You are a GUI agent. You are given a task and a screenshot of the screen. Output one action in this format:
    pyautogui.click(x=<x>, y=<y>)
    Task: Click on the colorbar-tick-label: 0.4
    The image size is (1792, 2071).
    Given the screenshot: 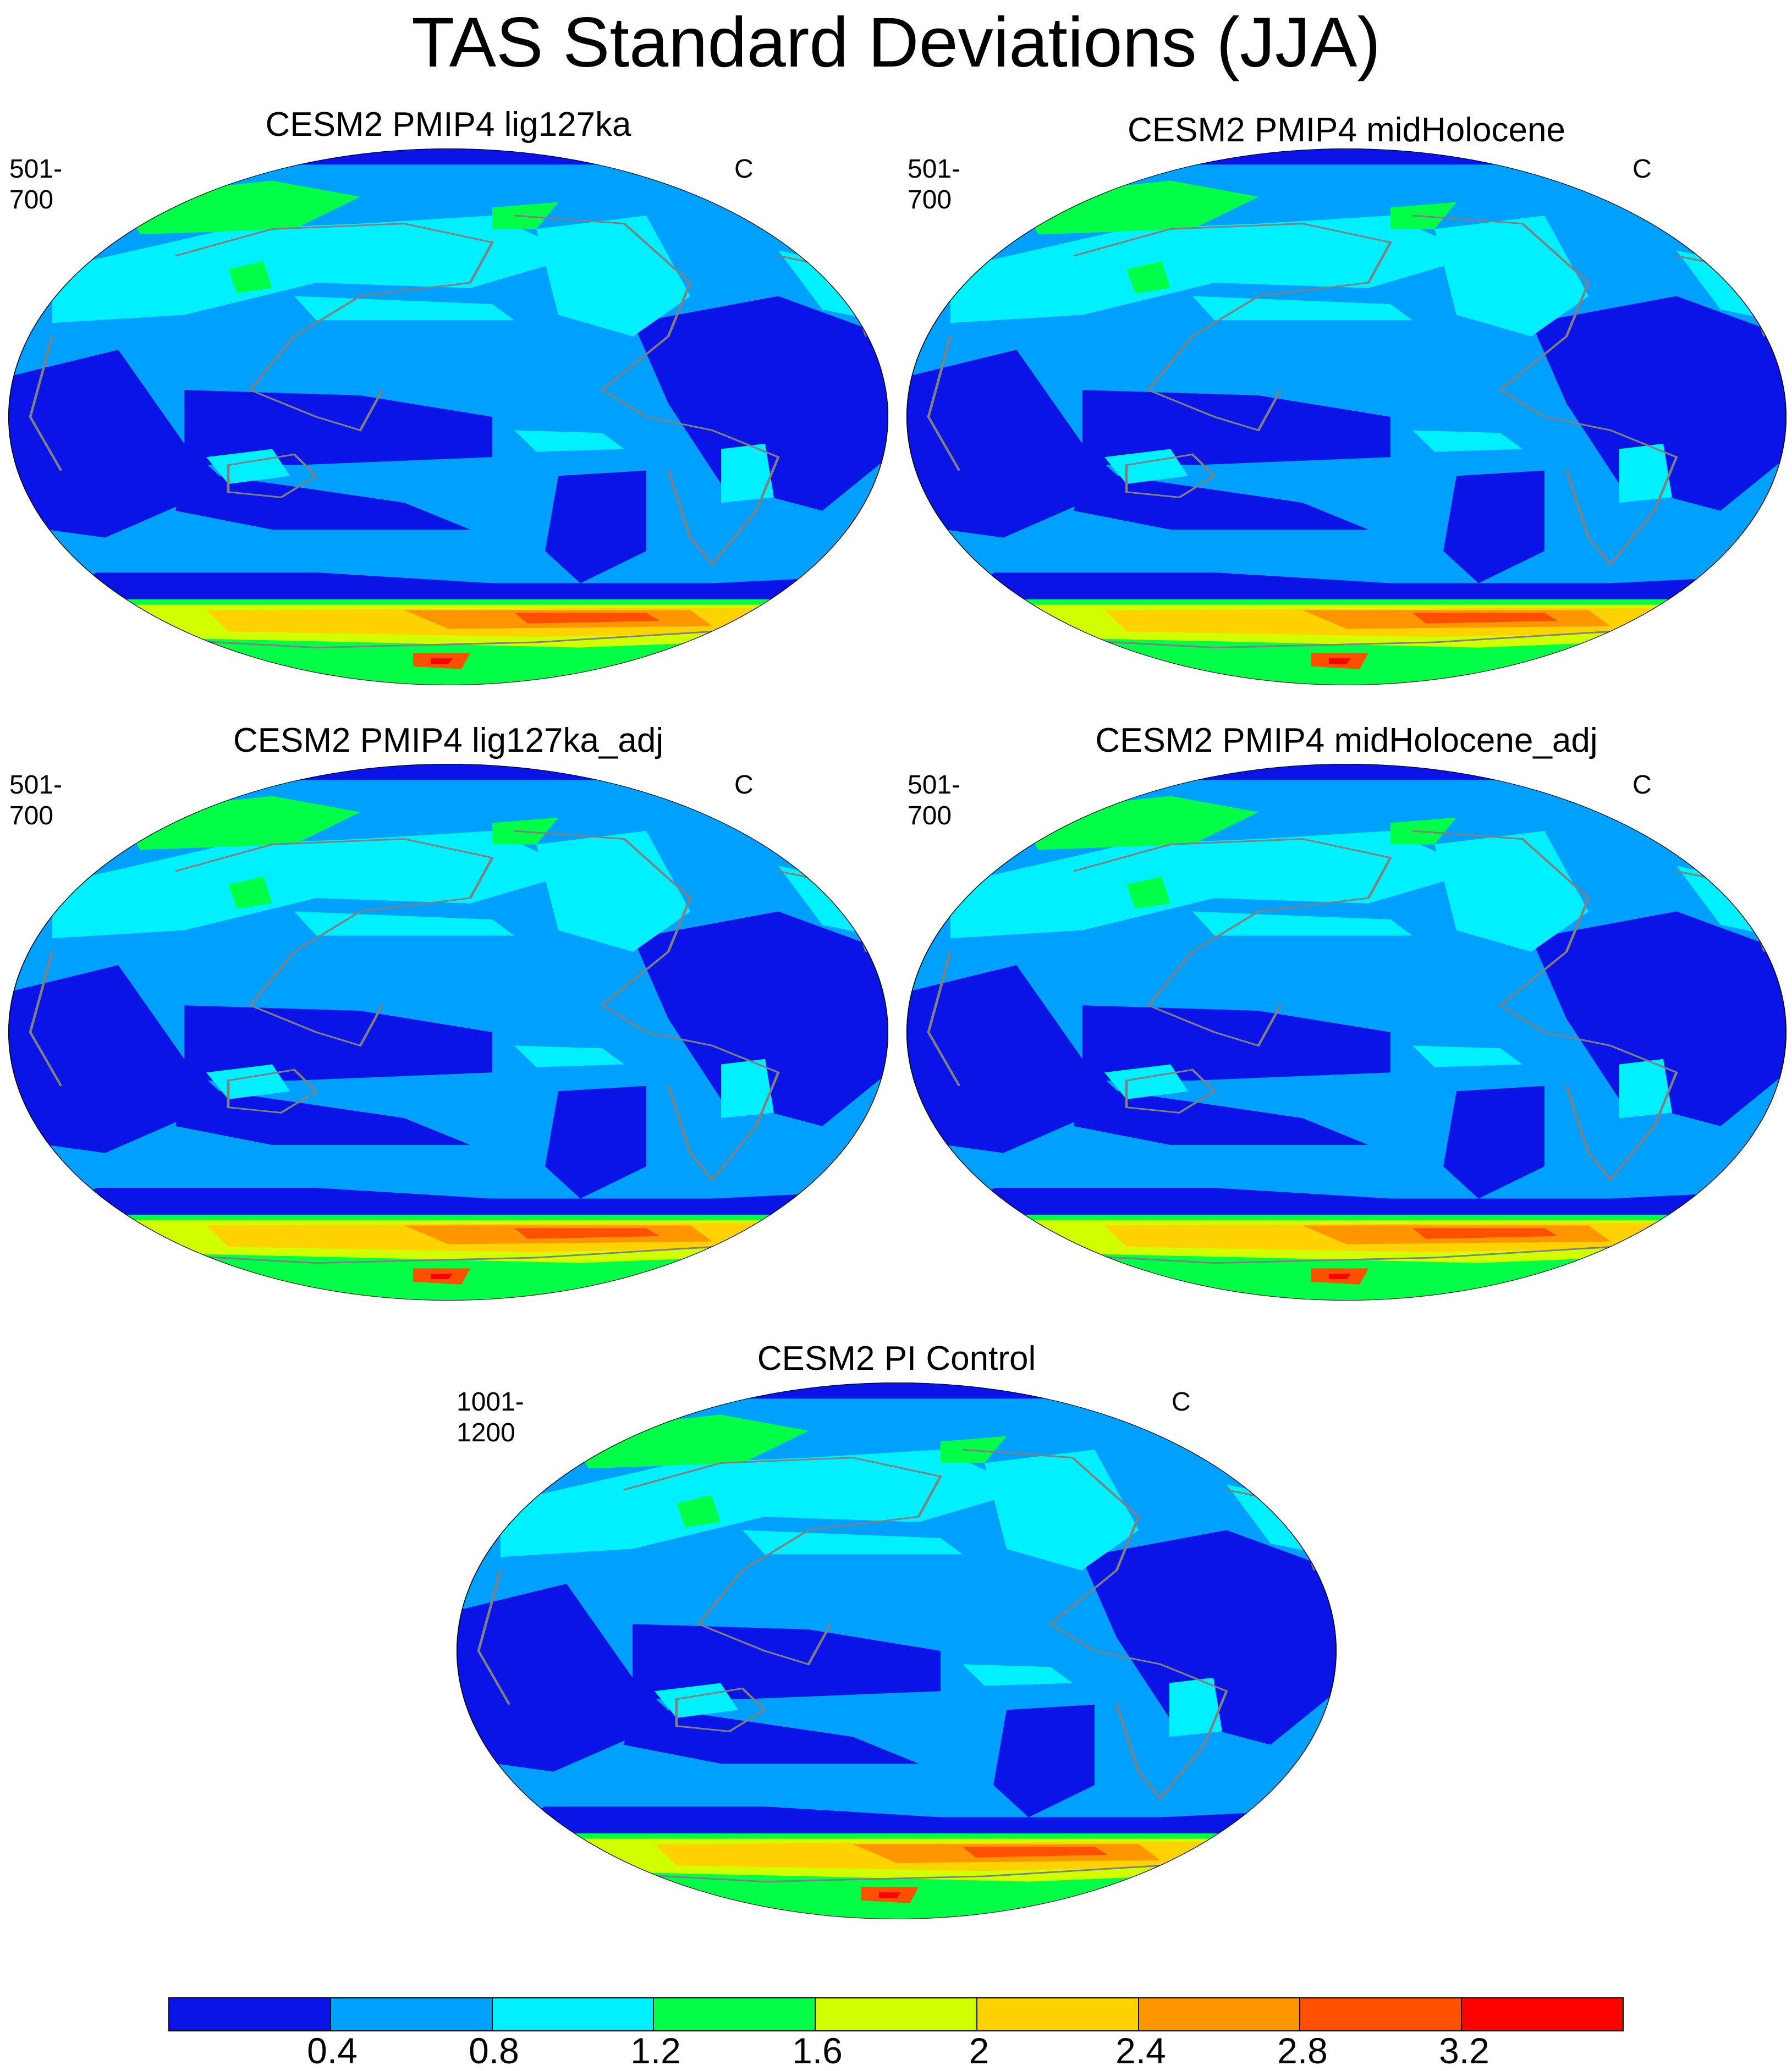 What is the action you would take?
    pyautogui.click(x=332, y=2050)
    